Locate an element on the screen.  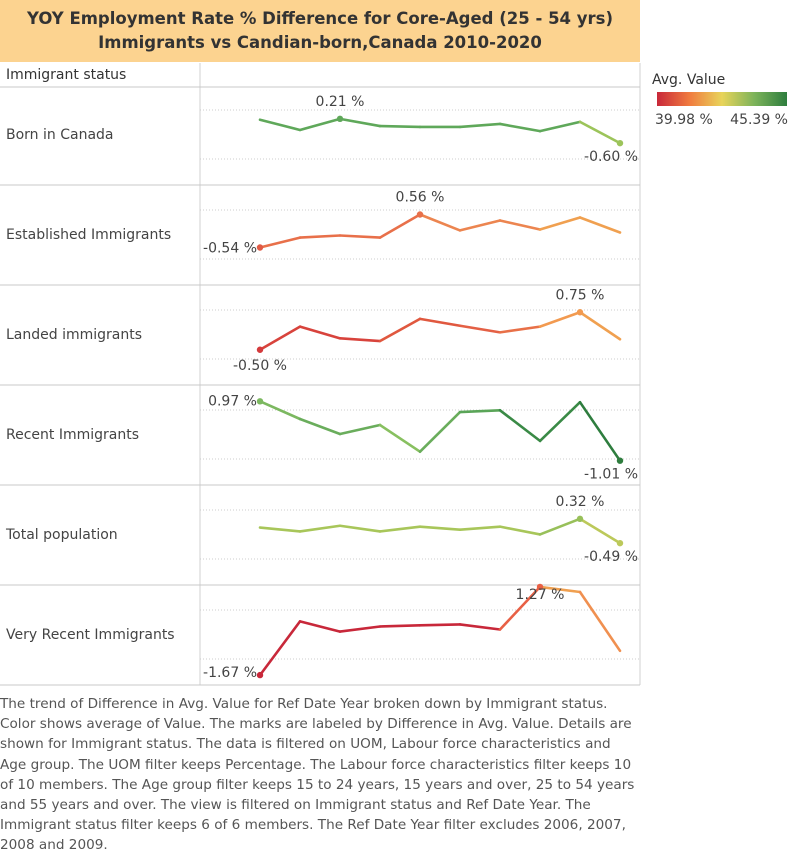
row-label: Born in Canada is located at coordinates (60, 135).